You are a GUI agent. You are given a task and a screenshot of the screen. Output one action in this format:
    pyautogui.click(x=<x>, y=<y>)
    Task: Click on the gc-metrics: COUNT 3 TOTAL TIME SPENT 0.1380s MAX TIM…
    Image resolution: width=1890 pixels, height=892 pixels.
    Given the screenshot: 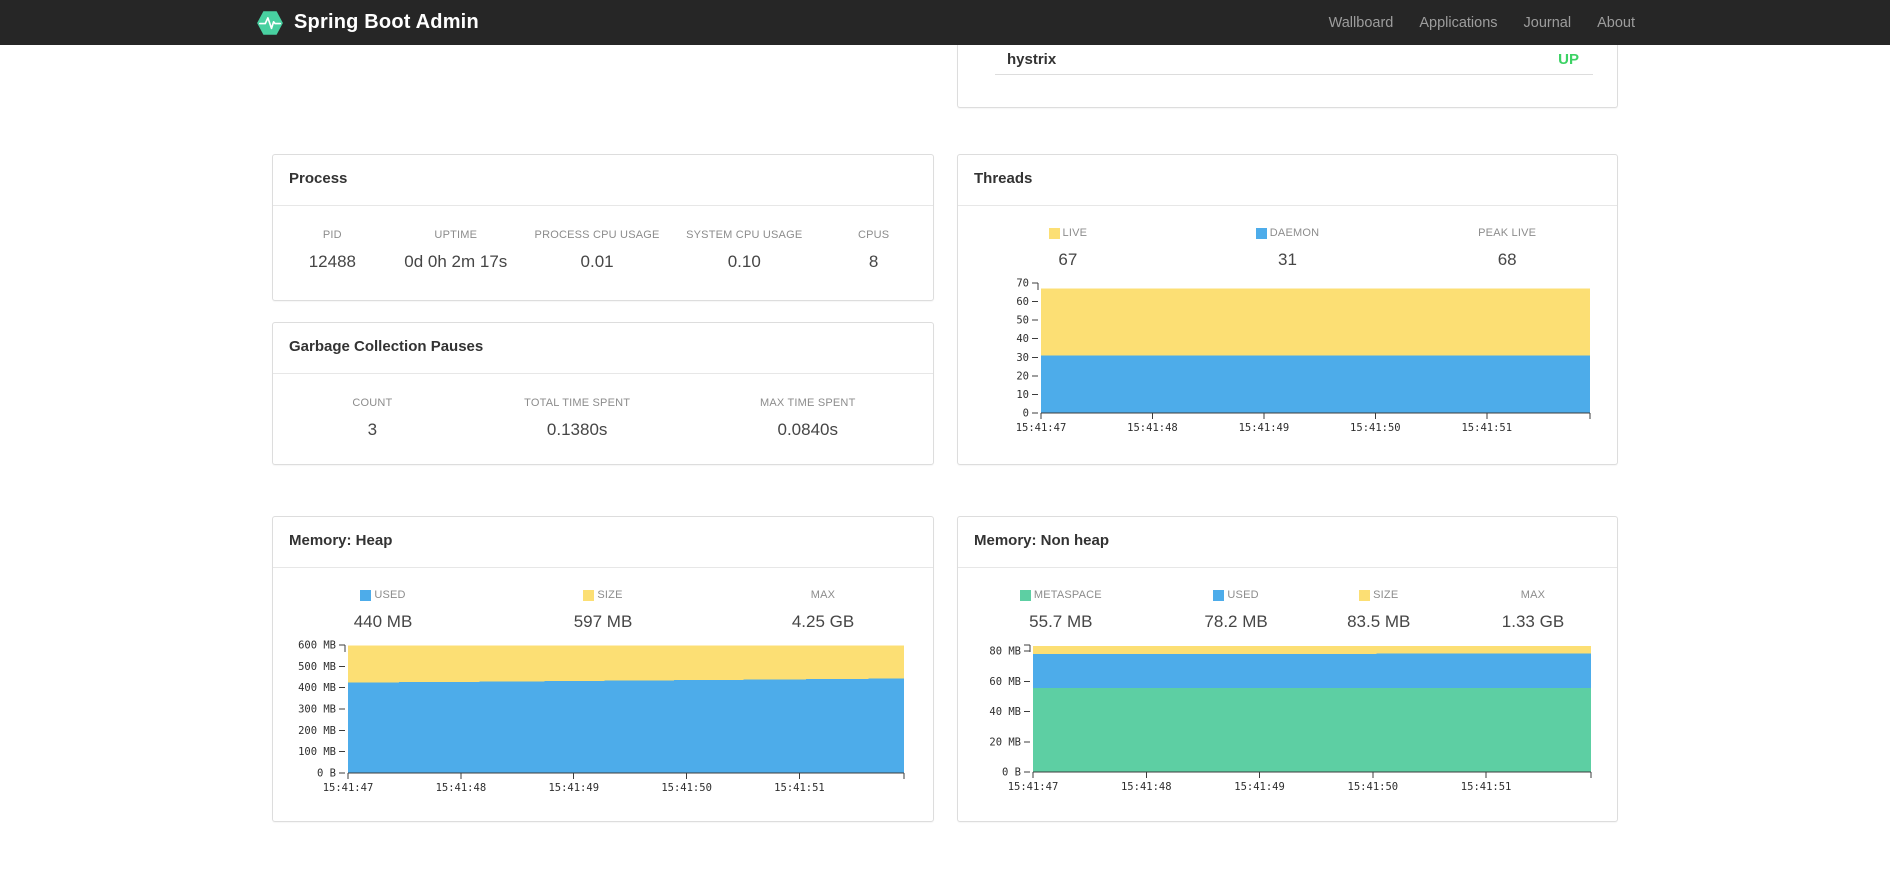 What is the action you would take?
    pyautogui.click(x=603, y=418)
    